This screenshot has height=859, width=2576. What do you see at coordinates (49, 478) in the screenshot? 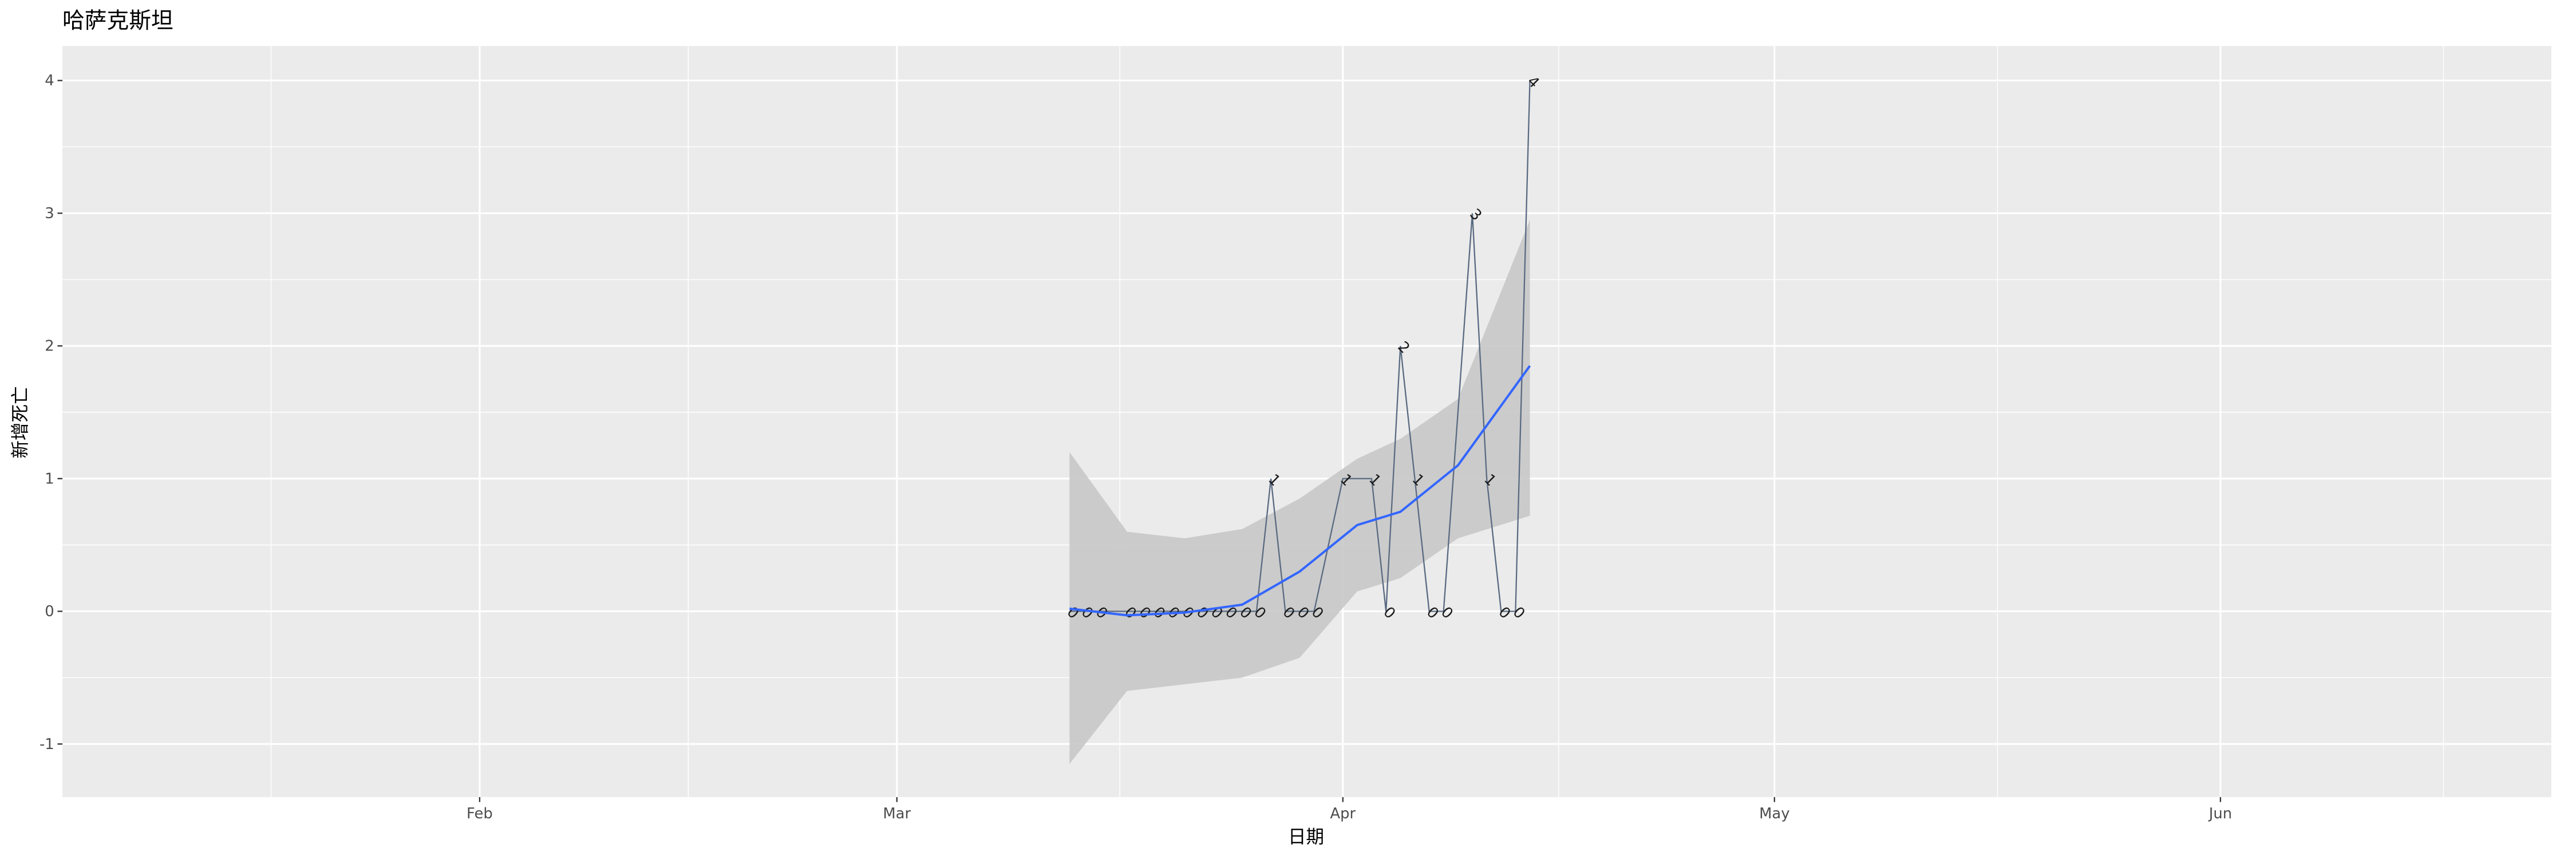
I see `y-tick-label: 1` at bounding box center [49, 478].